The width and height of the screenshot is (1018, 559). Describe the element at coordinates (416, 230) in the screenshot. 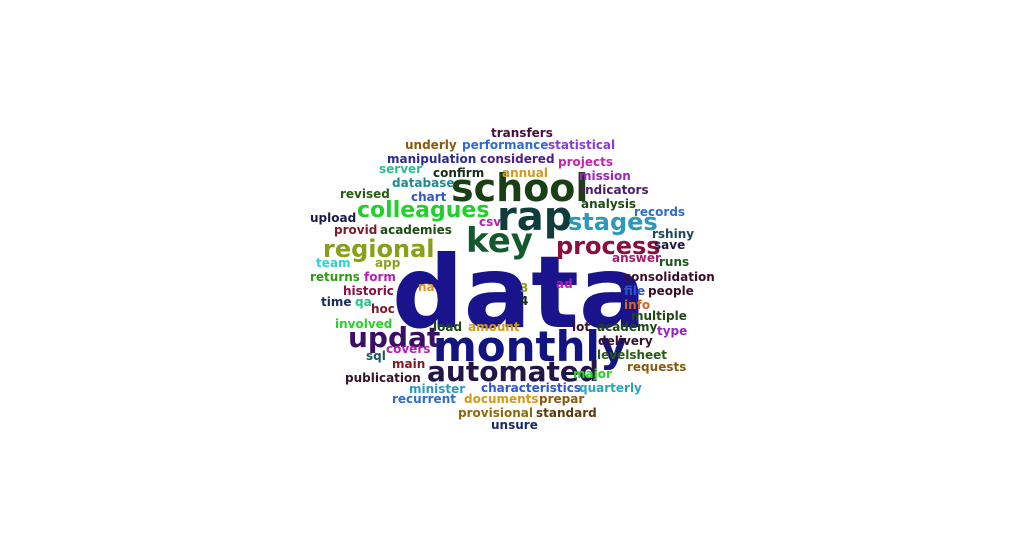

I see `word-academies: academies` at that location.